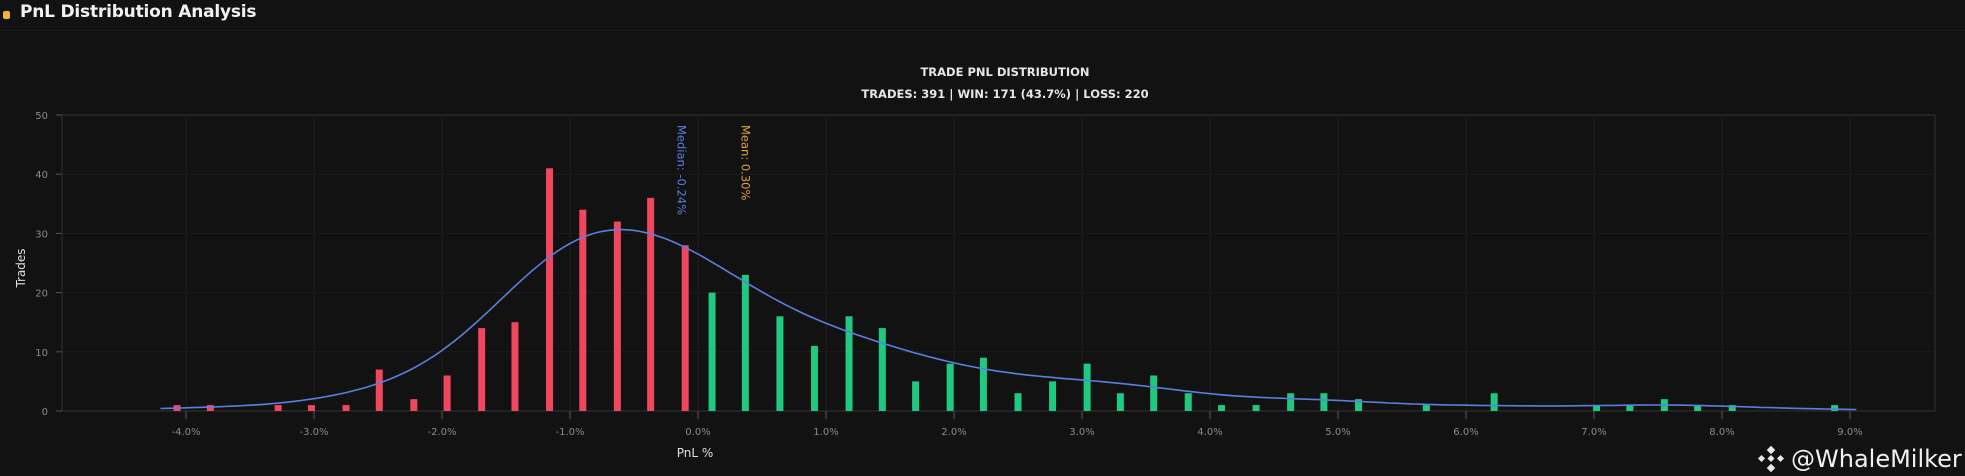  I want to click on x-tick-label: -3.0%, so click(313, 432).